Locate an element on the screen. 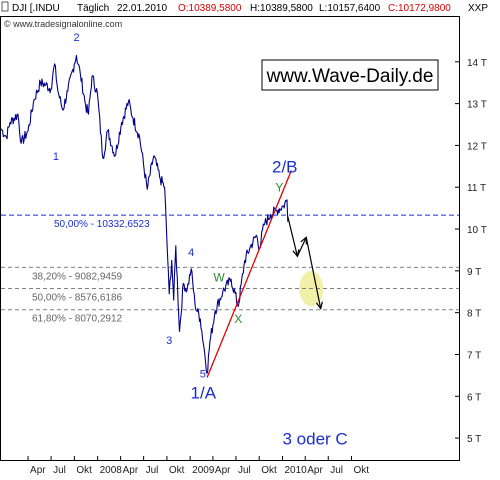 This screenshot has height=480, width=500. header-scale-mode: XXP is located at coordinates (478, 8).